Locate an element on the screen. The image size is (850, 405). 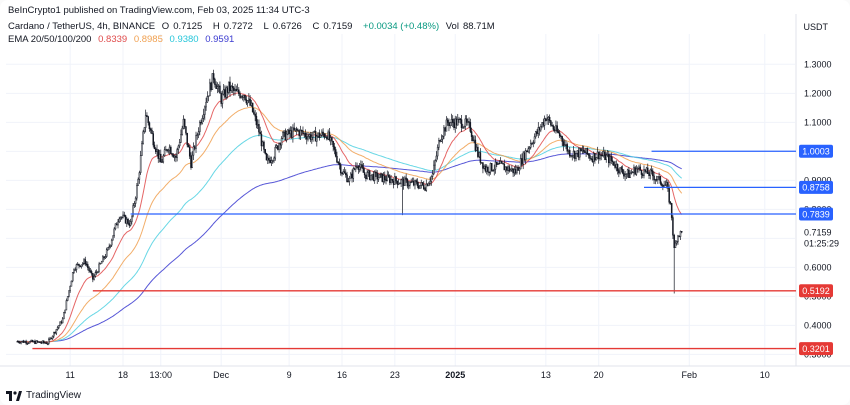
y-tick-label: 1.1000 is located at coordinates (818, 122).